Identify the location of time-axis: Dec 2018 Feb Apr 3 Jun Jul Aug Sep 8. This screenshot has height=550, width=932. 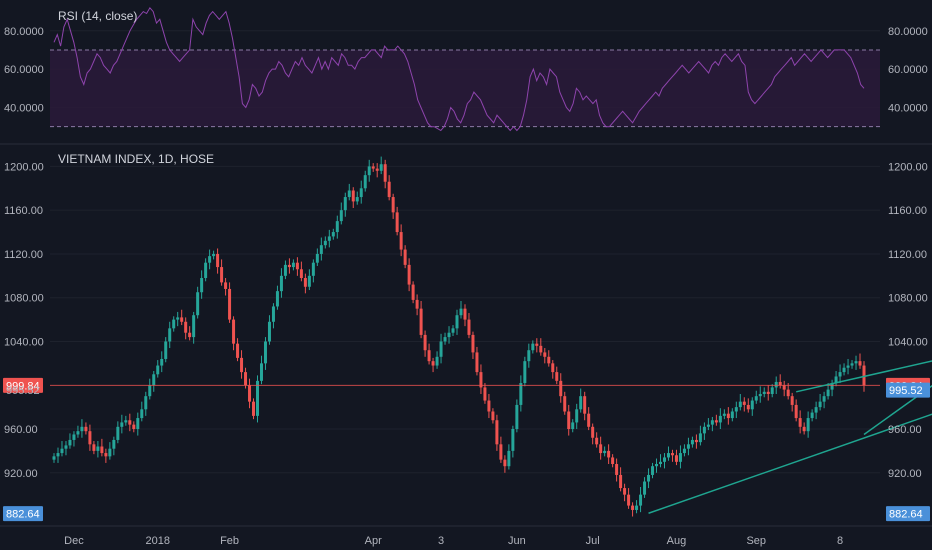
(466, 536).